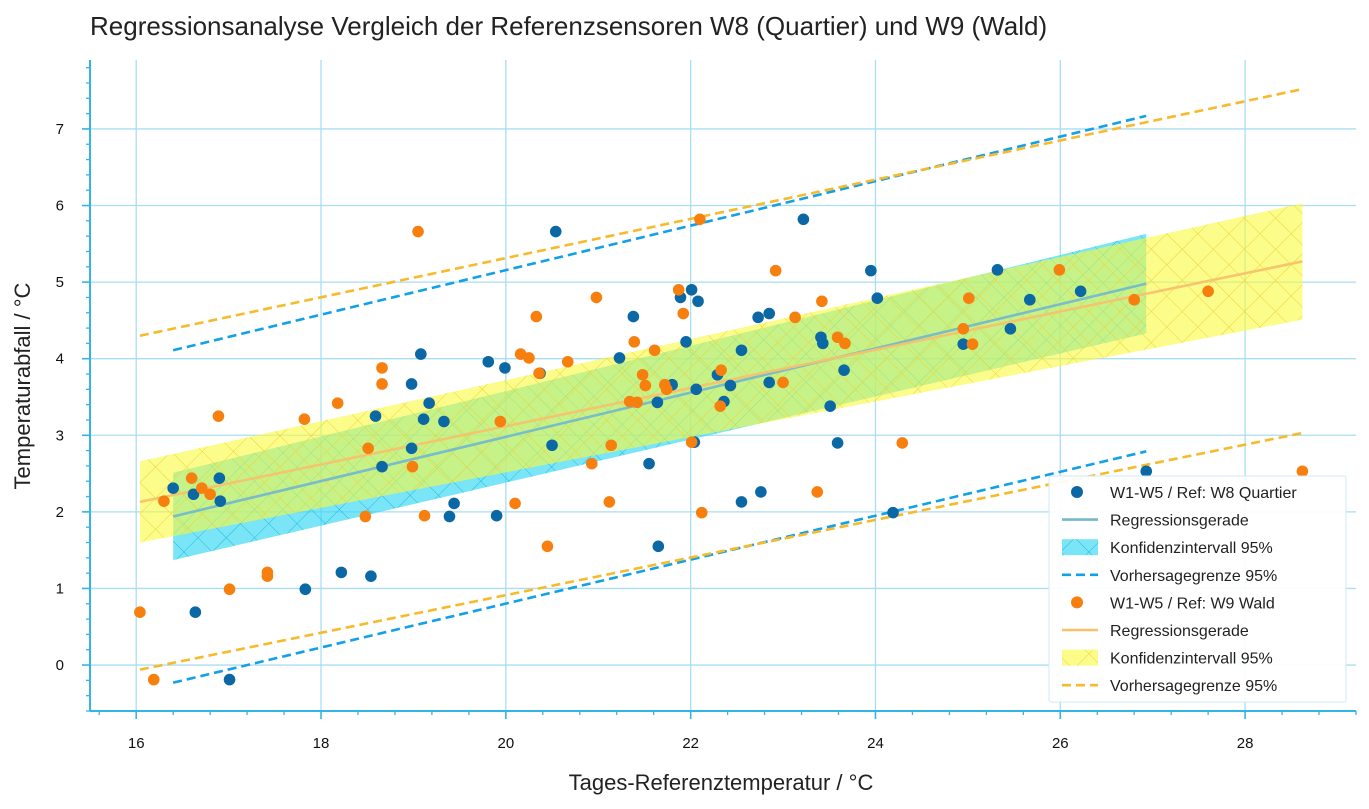  I want to click on x-tick-label: 20, so click(505, 743).